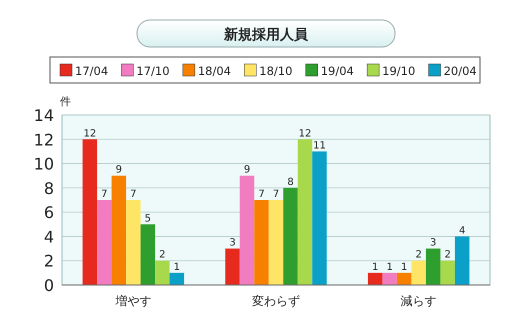 The image size is (520, 326). I want to click on y-tick-label: 2, so click(49, 261).